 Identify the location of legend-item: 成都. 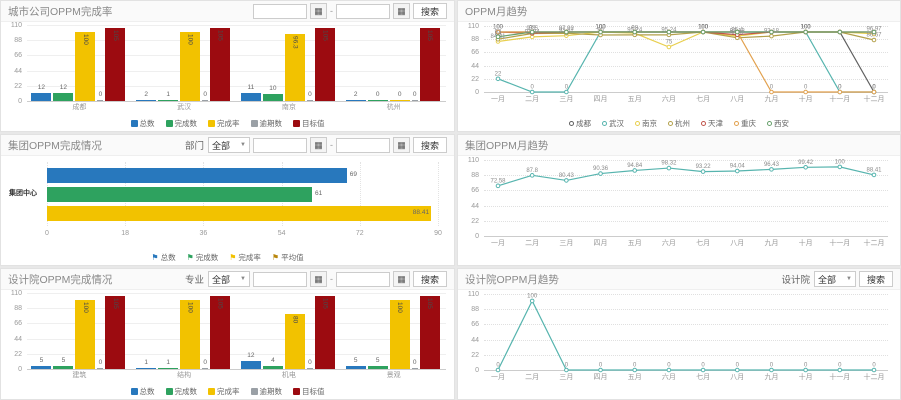
(580, 123).